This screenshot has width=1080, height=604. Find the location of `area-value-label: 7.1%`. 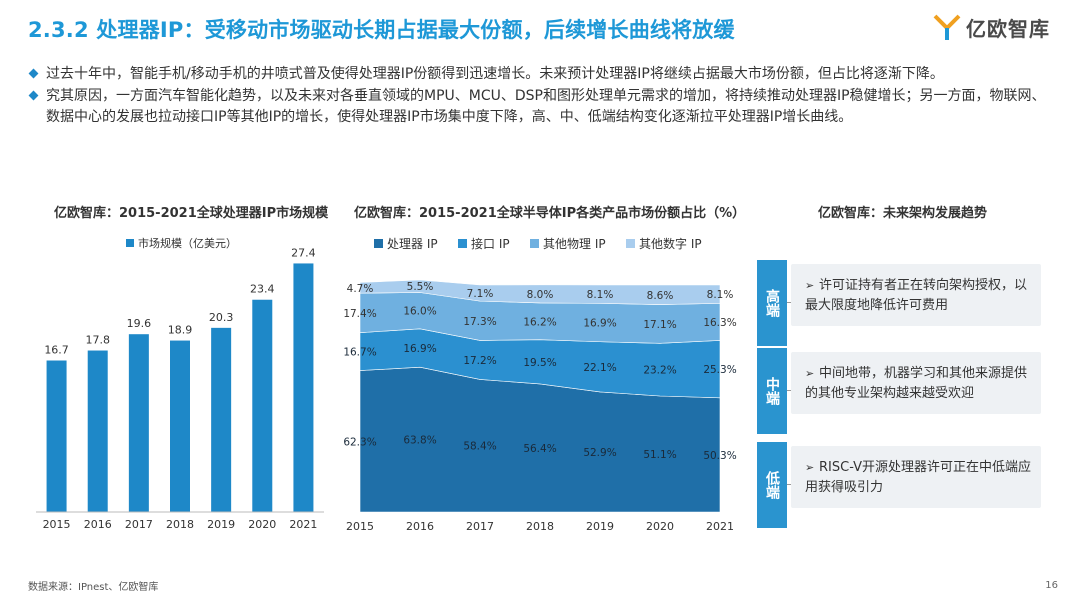

area-value-label: 7.1% is located at coordinates (480, 294).